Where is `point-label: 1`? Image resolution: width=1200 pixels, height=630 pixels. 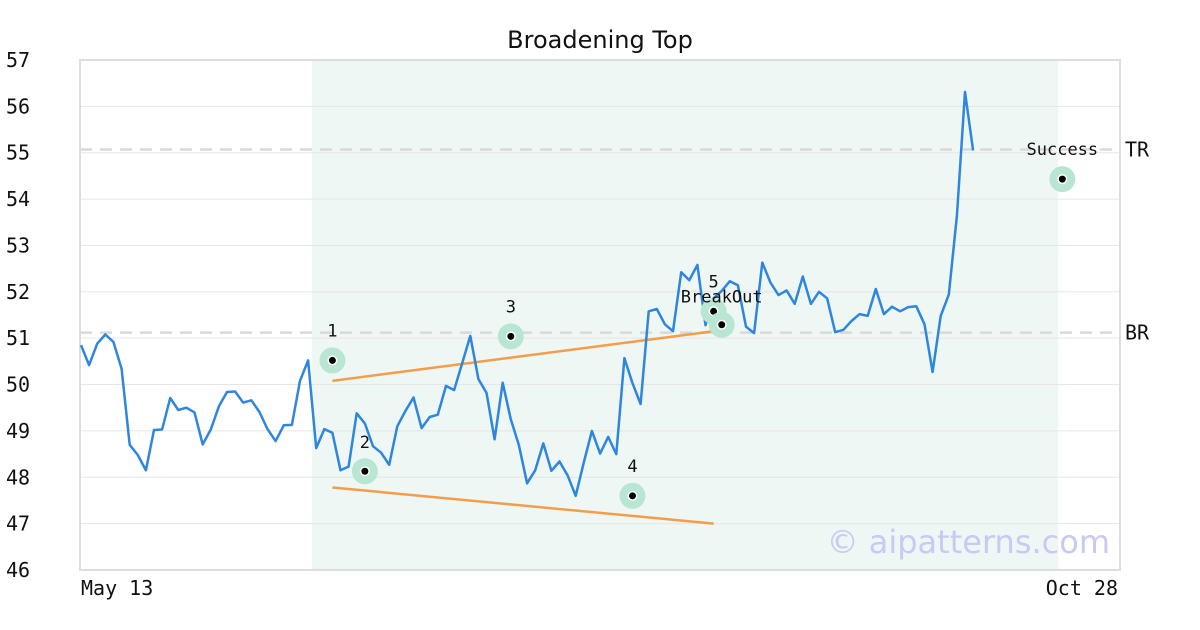
point-label: 1 is located at coordinates (332, 331).